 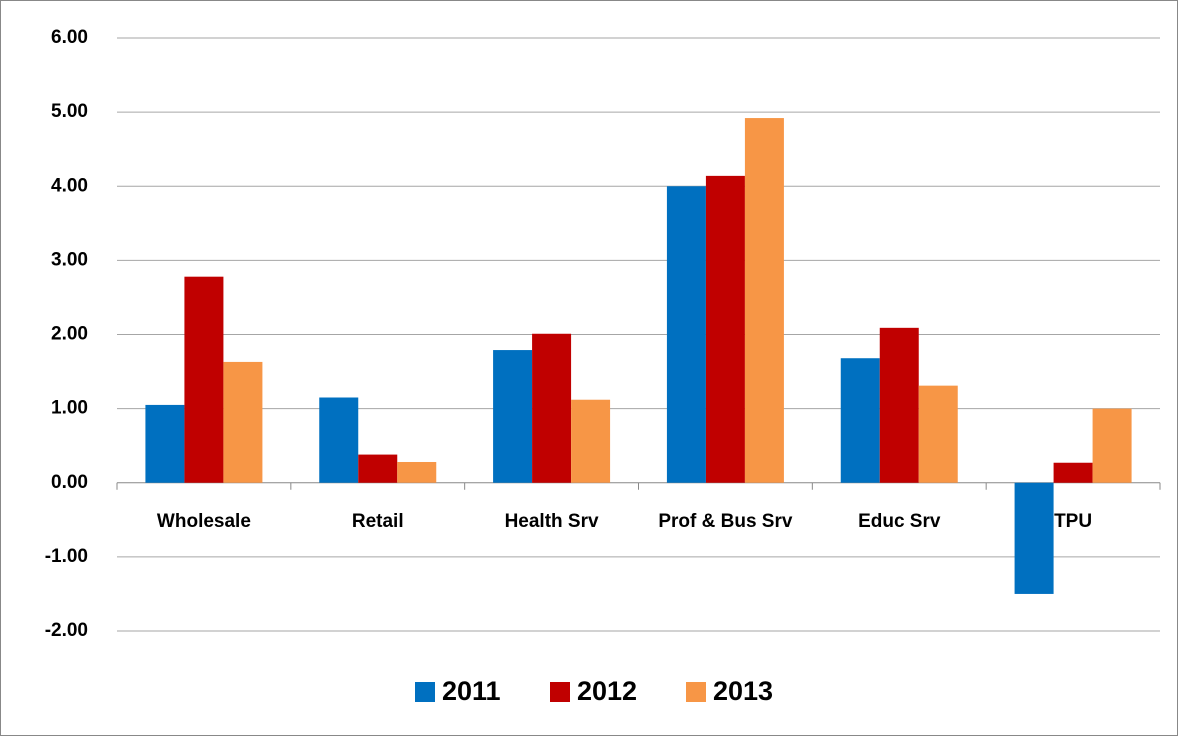 What do you see at coordinates (66, 556) in the screenshot?
I see `y-tick-label: -1.00` at bounding box center [66, 556].